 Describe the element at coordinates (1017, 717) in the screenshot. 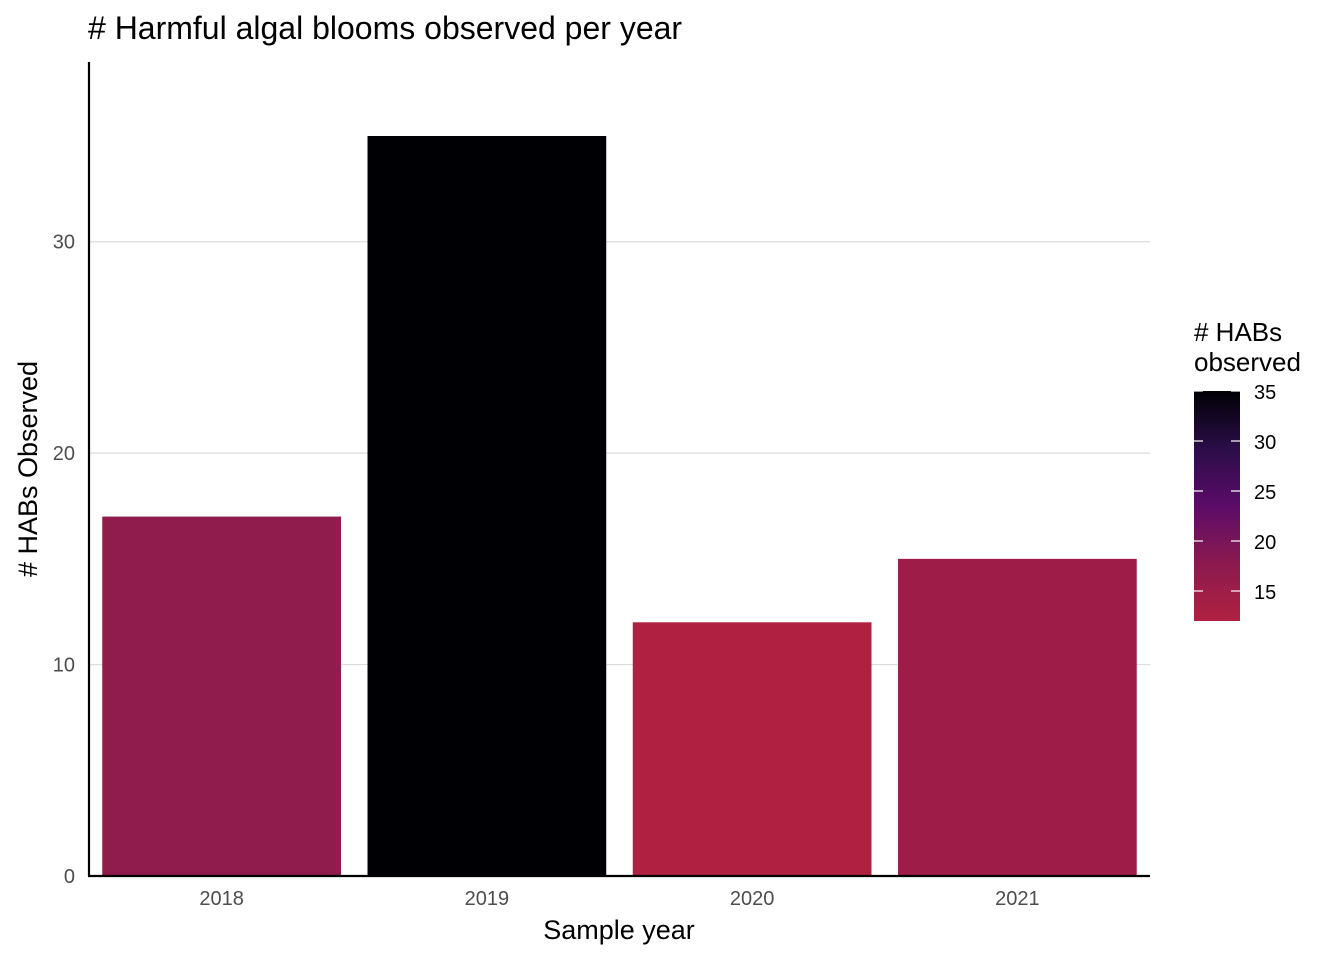

I see `bar-2021` at that location.